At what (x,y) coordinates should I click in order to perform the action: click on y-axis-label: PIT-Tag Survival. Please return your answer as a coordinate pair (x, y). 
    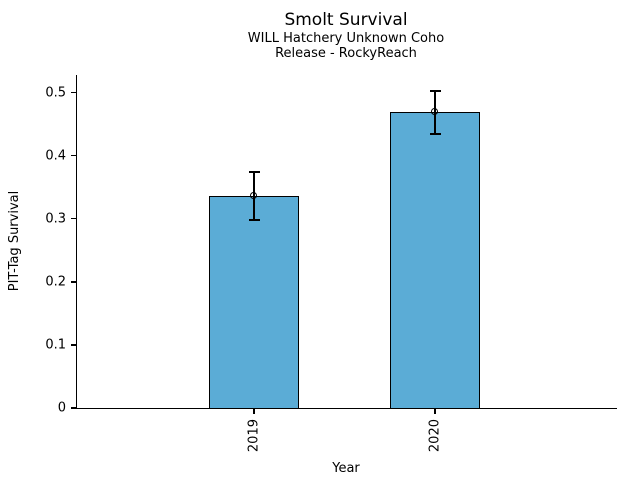
    Looking at the image, I should click on (14, 241).